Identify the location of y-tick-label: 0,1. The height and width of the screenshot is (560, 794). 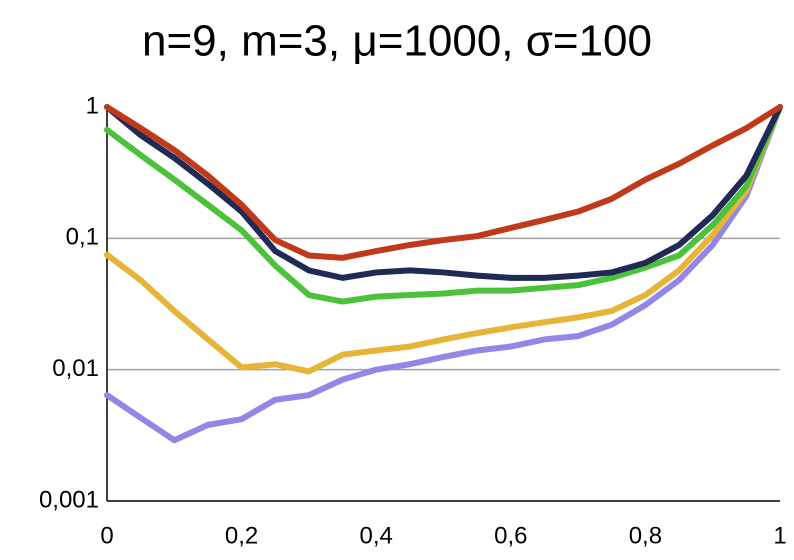
(82, 237).